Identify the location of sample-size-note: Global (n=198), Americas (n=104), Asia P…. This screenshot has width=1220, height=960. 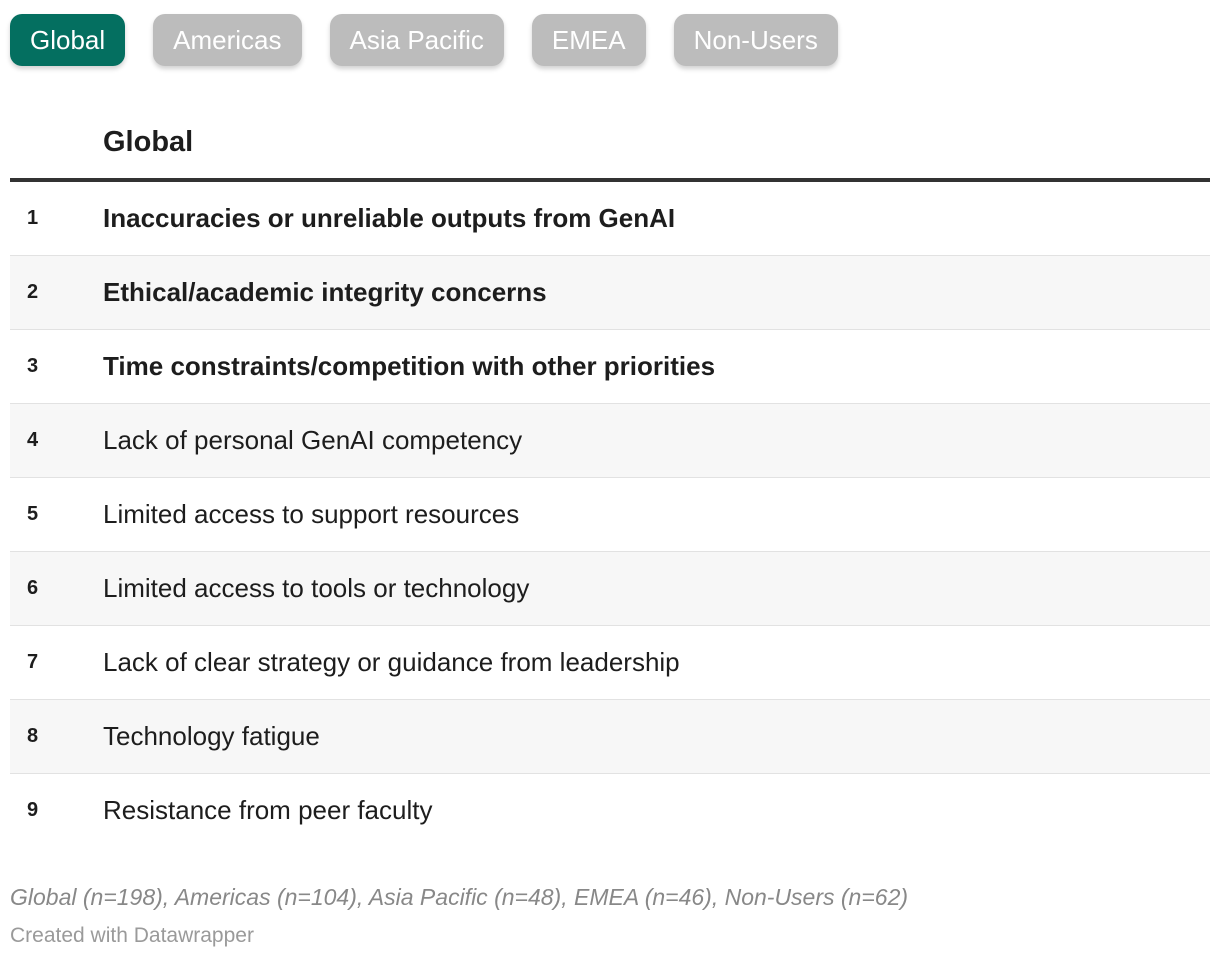
(459, 897).